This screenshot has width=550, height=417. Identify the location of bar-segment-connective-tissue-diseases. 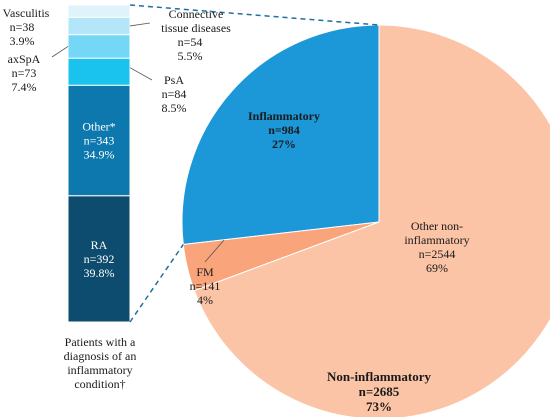
(99, 26).